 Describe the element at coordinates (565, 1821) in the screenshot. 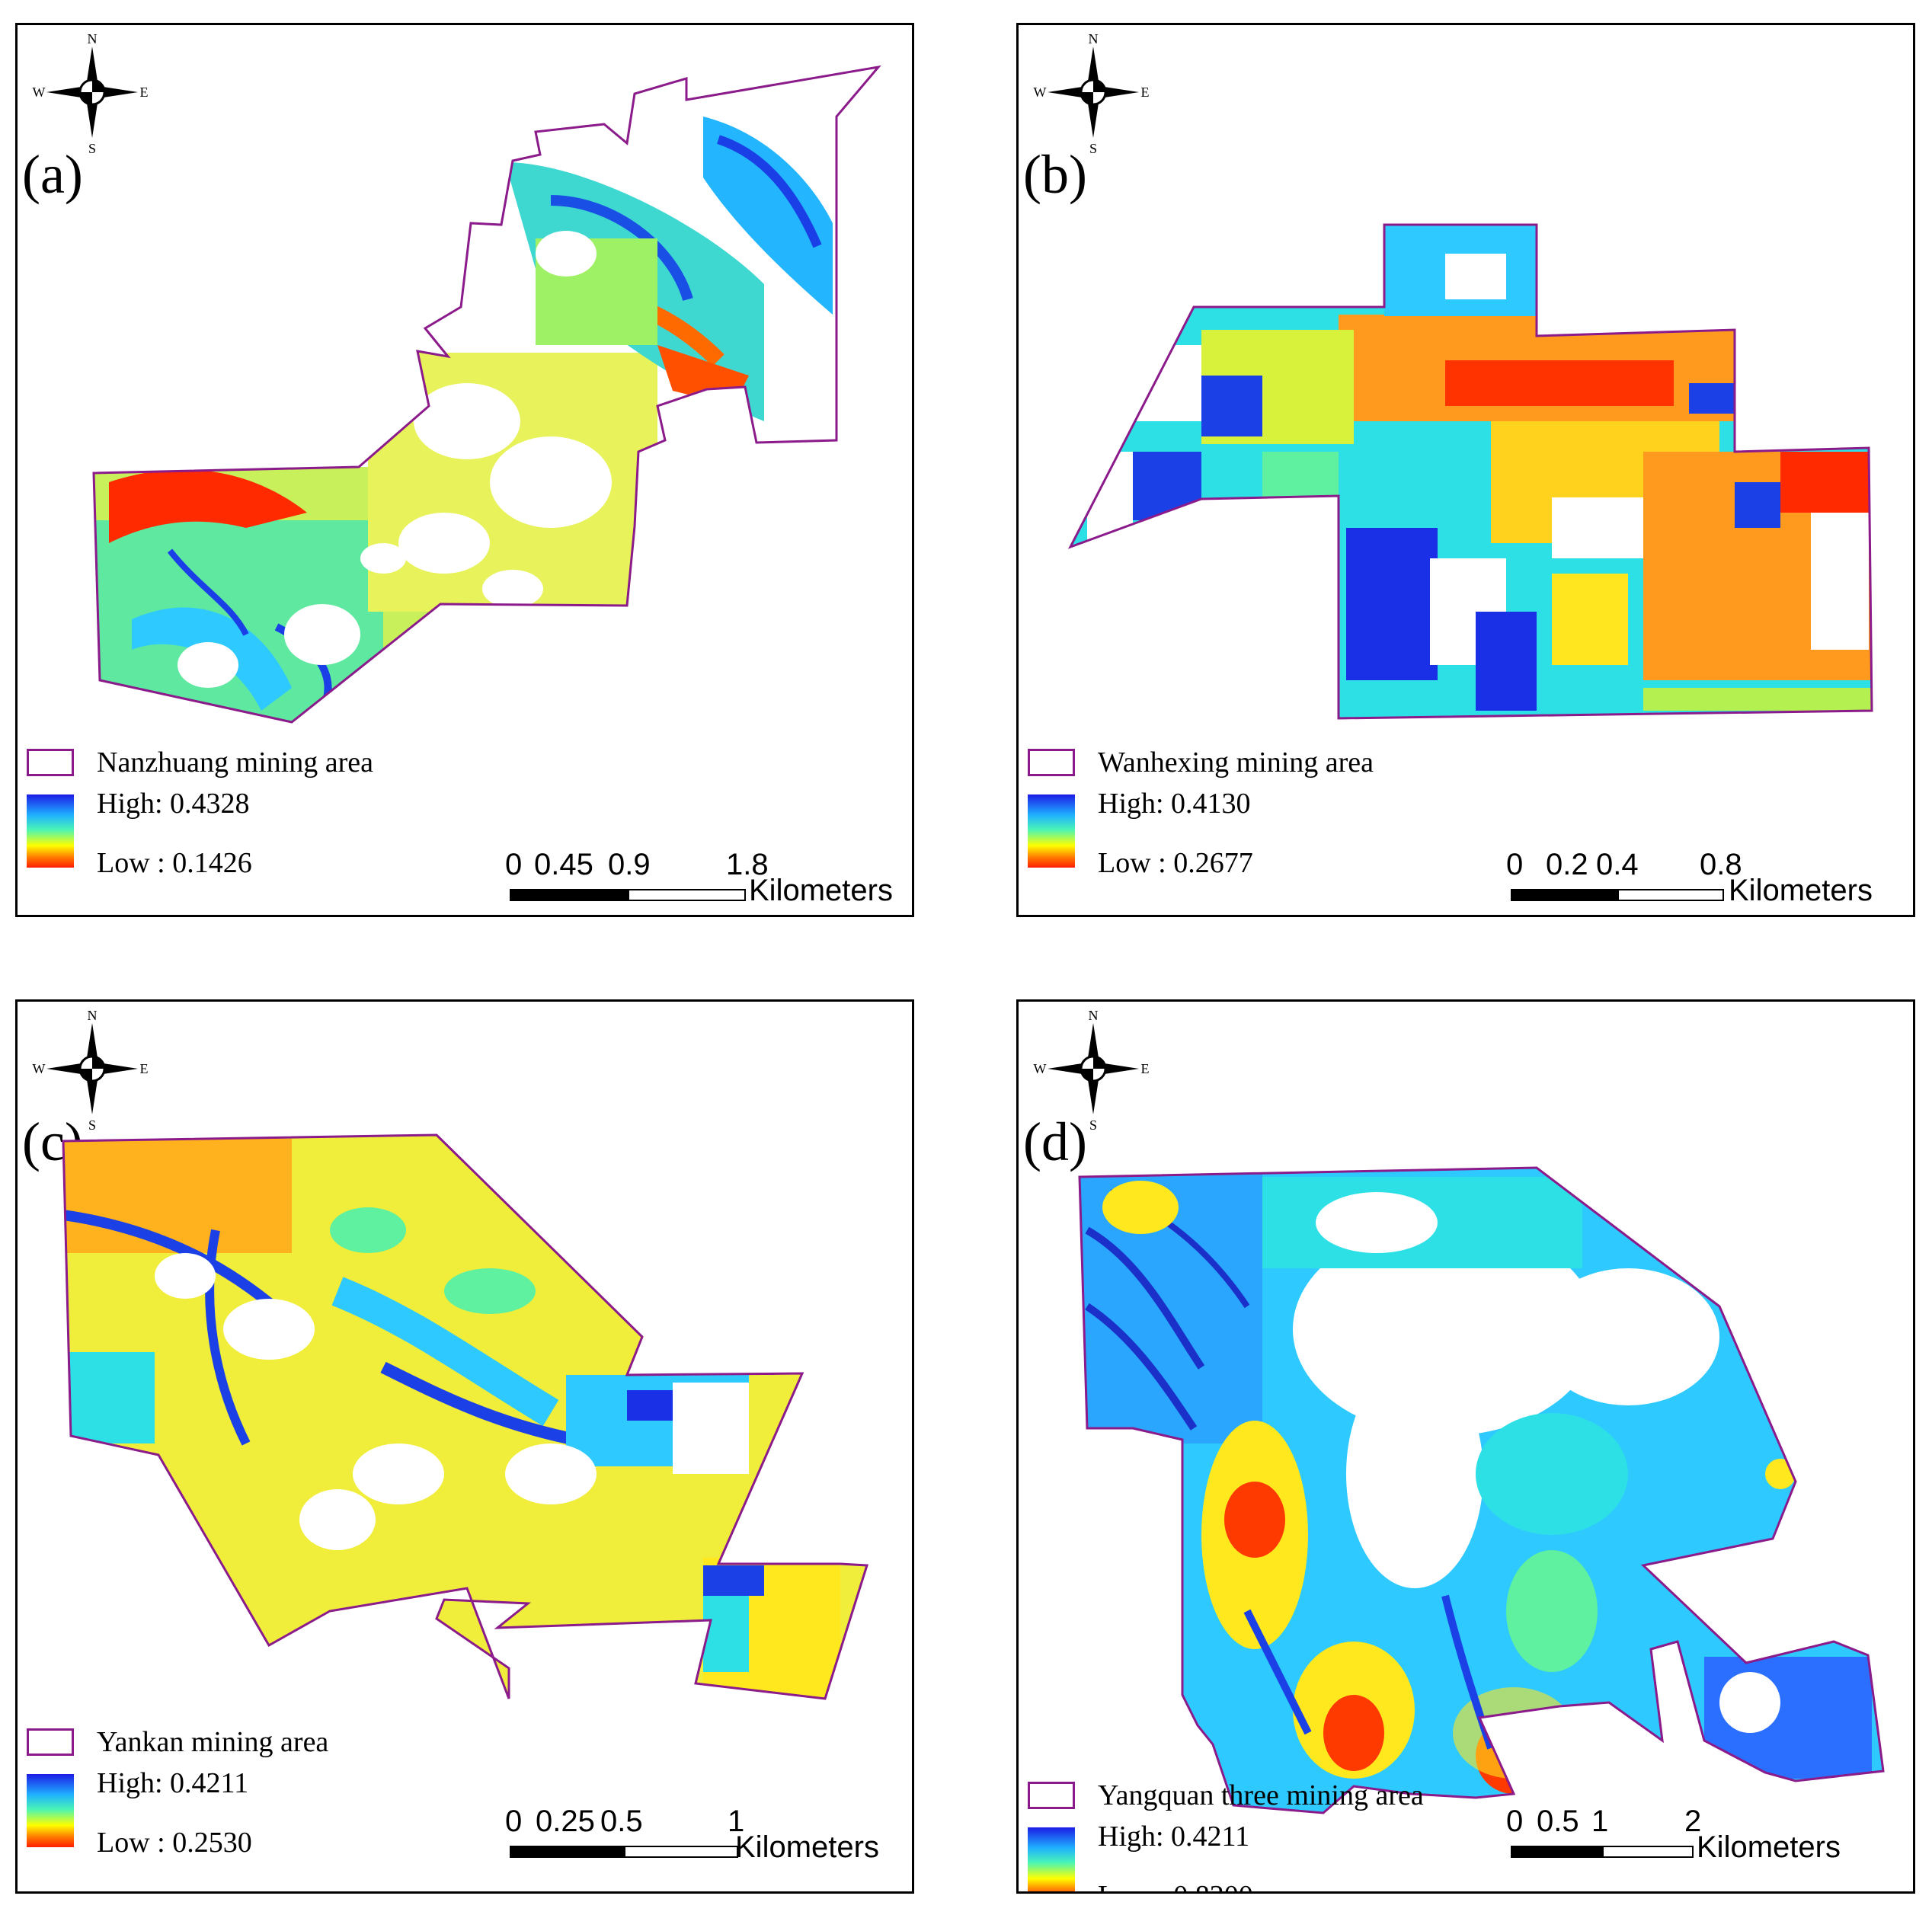

I see `scale-tick: 0.25` at that location.